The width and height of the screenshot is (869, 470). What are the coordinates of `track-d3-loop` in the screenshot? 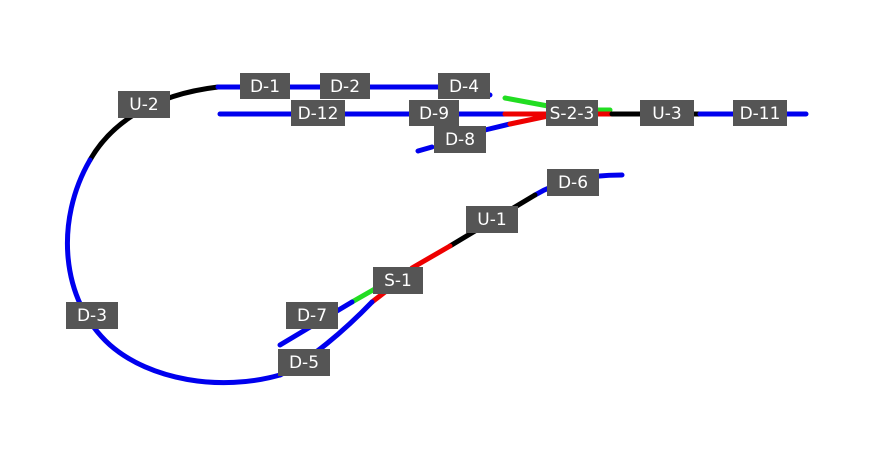 It's located at (174, 271).